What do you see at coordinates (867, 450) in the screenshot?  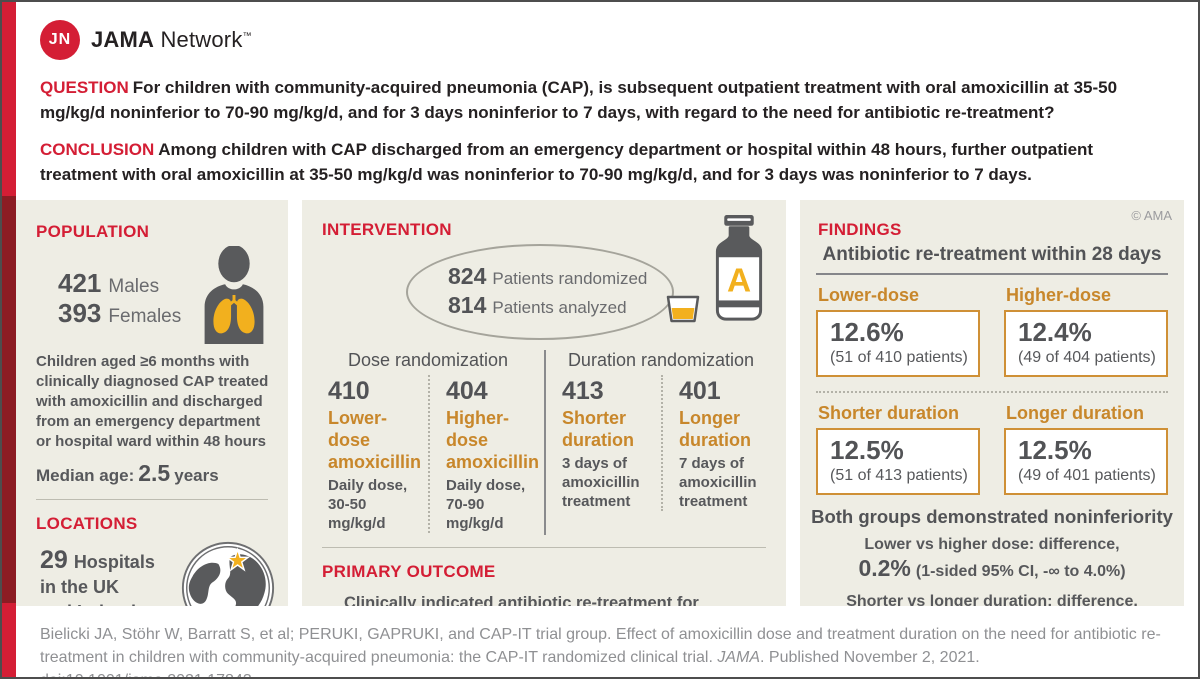 I see `shorter-duration-percent: 12.5%` at bounding box center [867, 450].